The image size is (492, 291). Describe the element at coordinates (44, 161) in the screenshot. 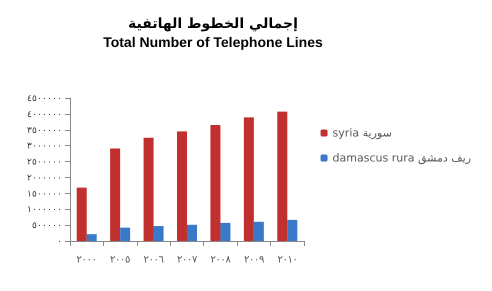

I see `y-tick-label: ٢٥٠٠٠٠٠` at that location.